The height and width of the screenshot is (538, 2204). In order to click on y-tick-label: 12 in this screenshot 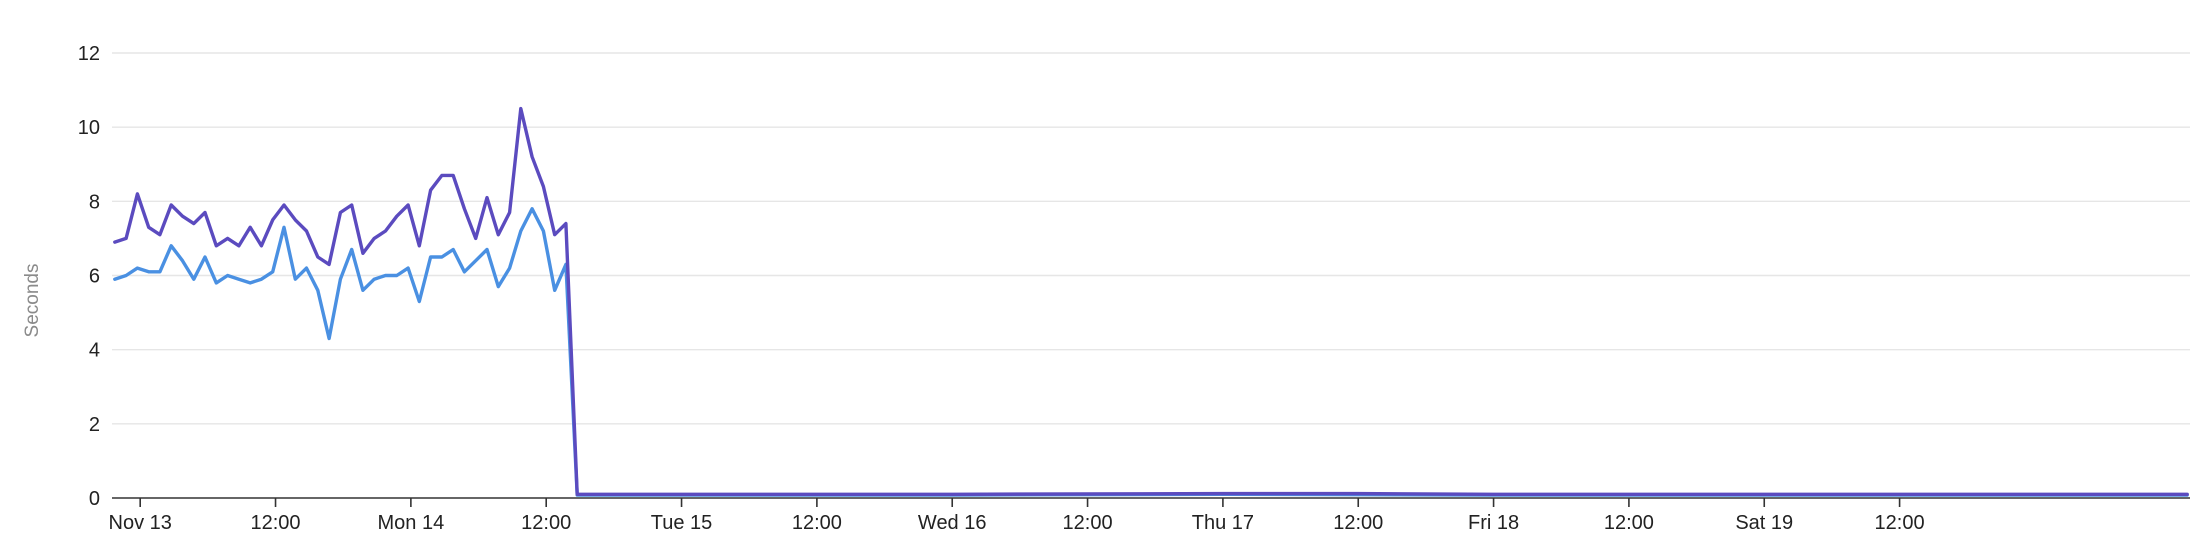, I will do `click(89, 54)`.